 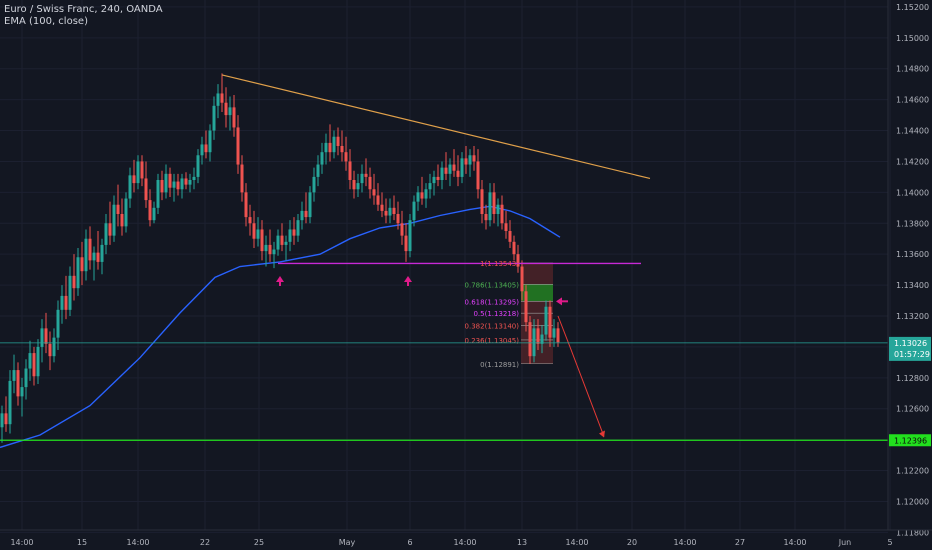 What do you see at coordinates (910, 440) in the screenshot?
I see `target-price-value: 1.12396` at bounding box center [910, 440].